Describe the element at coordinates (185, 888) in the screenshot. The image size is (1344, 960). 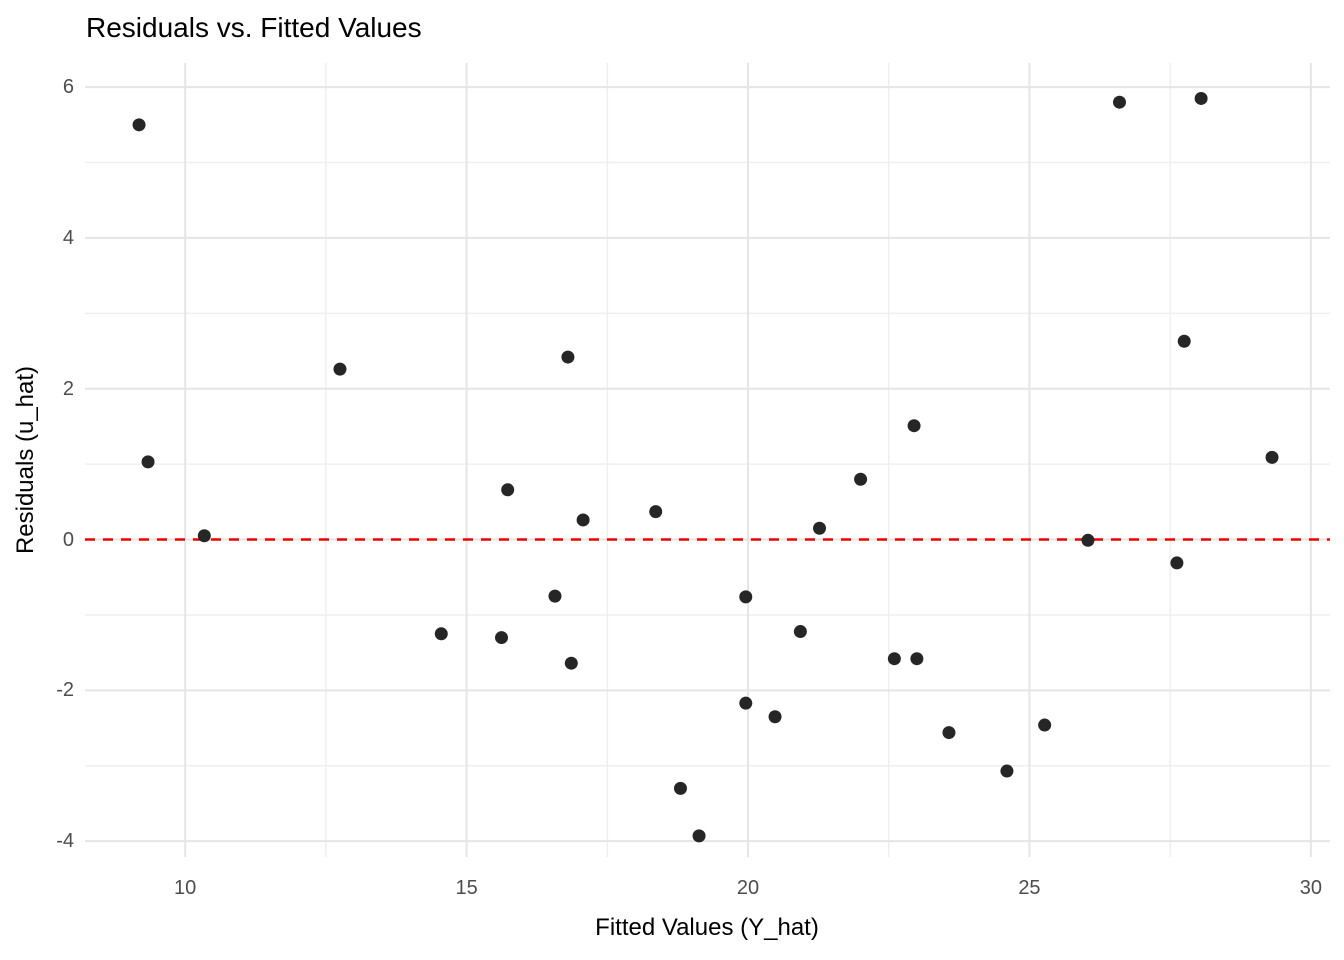
I see `x-tick-label: 10` at that location.